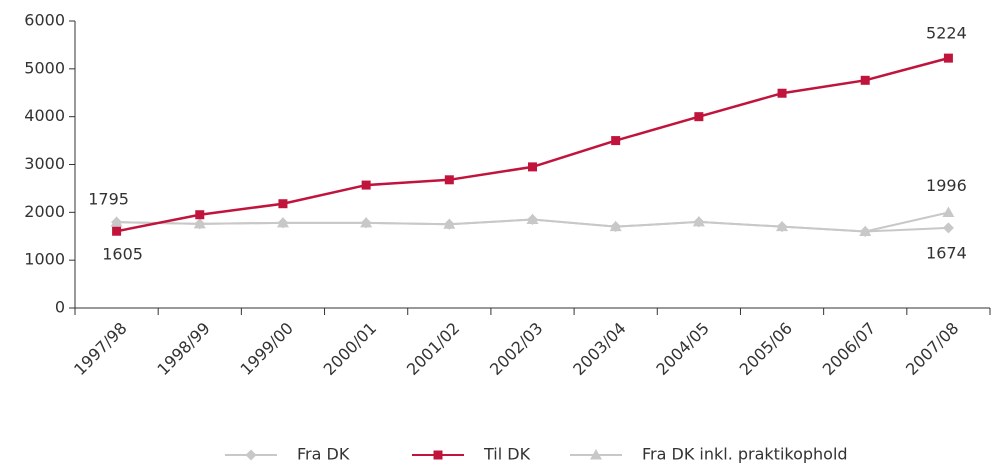 The height and width of the screenshot is (465, 995). Describe the element at coordinates (516, 349) in the screenshot. I see `x-tick-label: 2002/03` at that location.